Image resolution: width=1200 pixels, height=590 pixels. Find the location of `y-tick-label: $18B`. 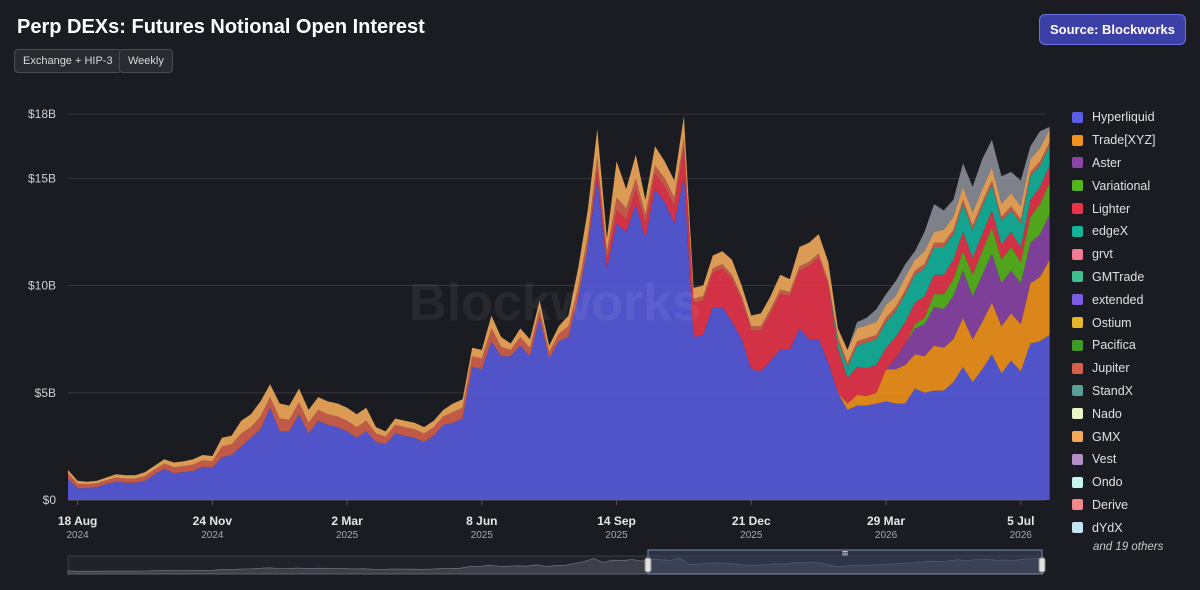

y-tick-label: $18B is located at coordinates (42, 114).